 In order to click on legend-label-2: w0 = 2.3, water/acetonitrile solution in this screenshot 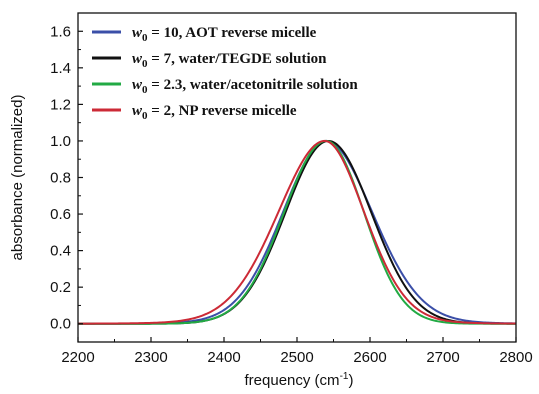, I will do `click(245, 86)`.